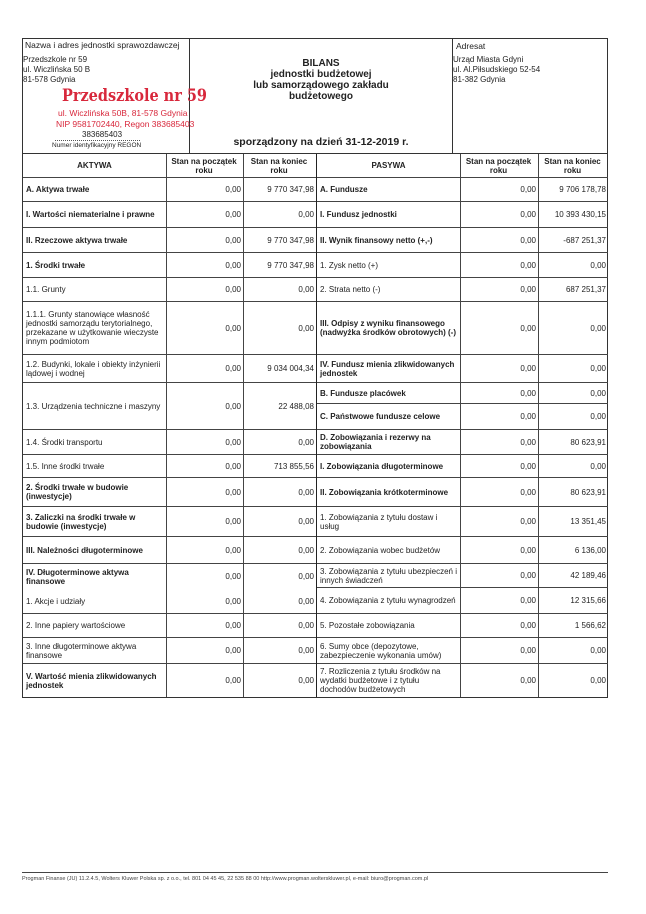  What do you see at coordinates (93, 406) in the screenshot?
I see `row-label: 1.3. Urządzenia techniczne i maszyny` at bounding box center [93, 406].